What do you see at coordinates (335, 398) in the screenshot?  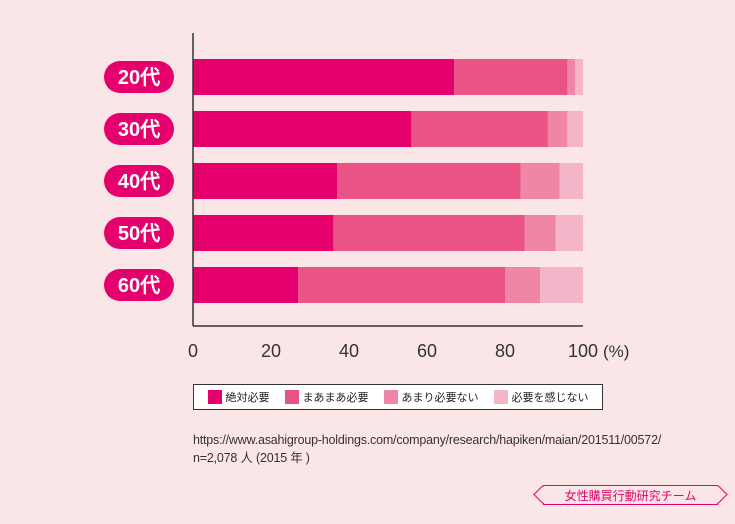 I see `legend-label: まあまあ必要` at bounding box center [335, 398].